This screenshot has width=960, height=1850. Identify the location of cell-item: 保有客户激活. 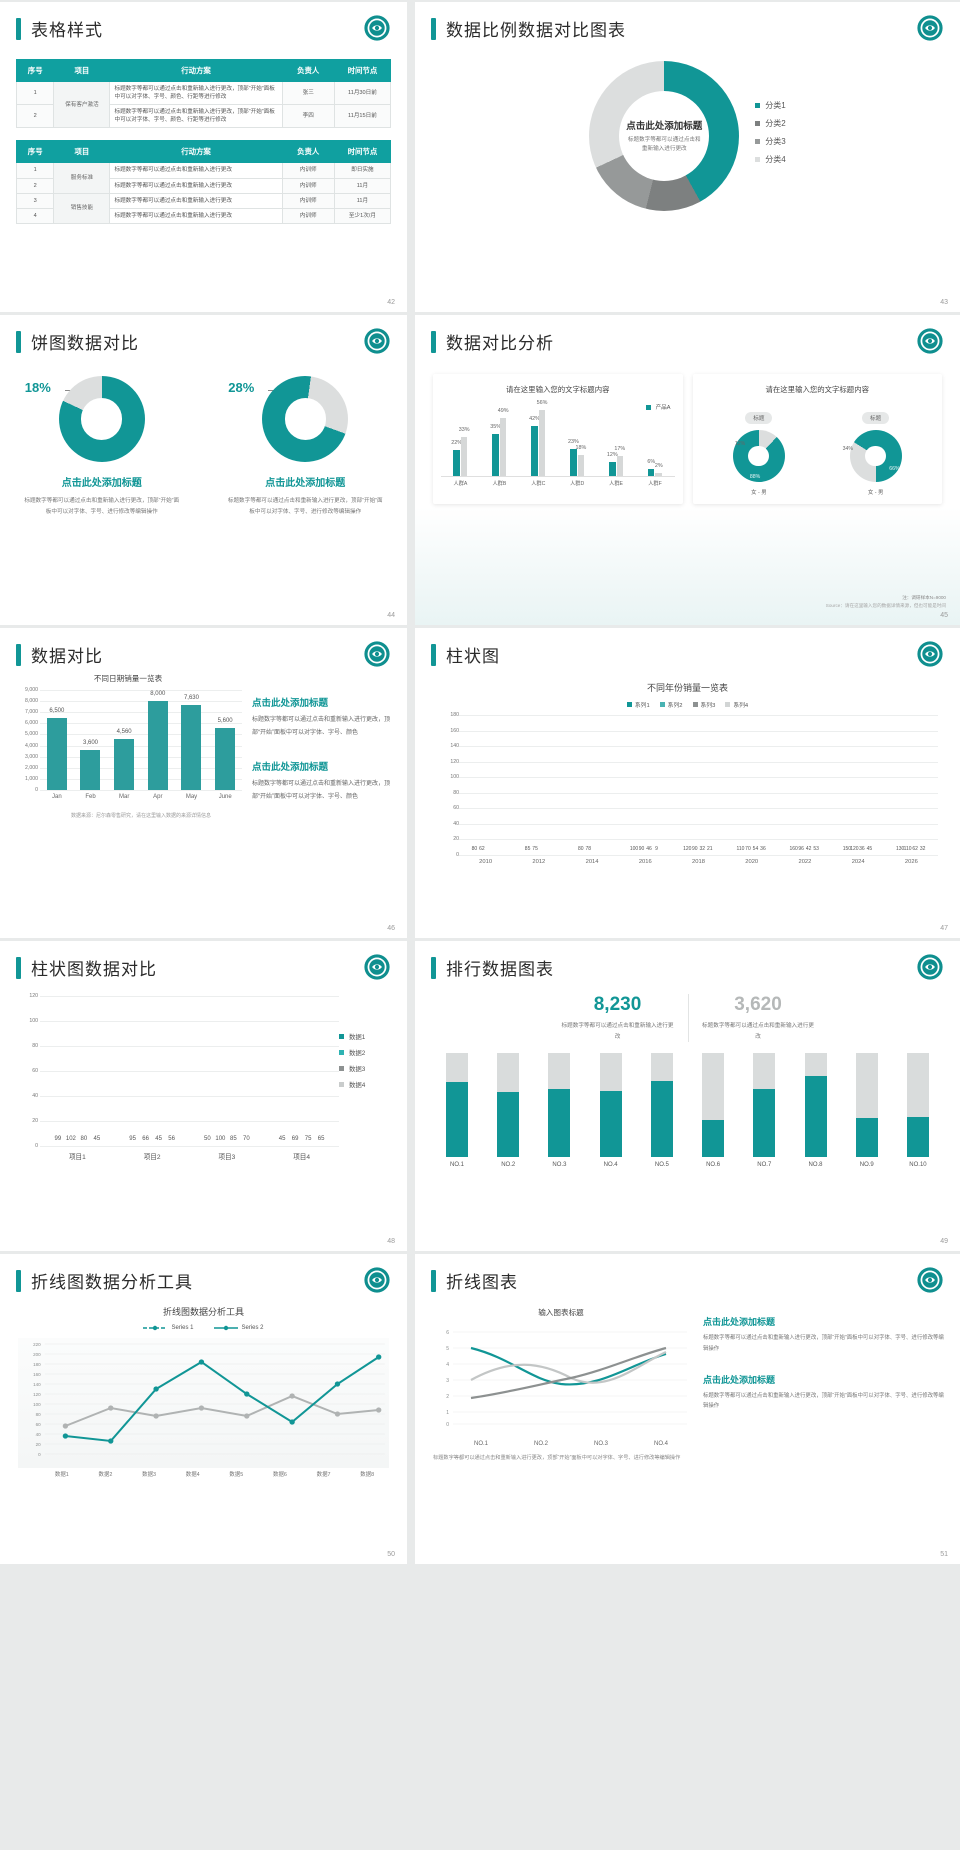
(82, 104).